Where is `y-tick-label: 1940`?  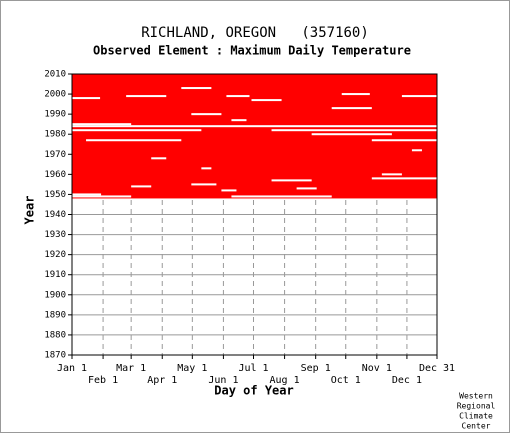
y-tick-label: 1940 is located at coordinates (55, 215).